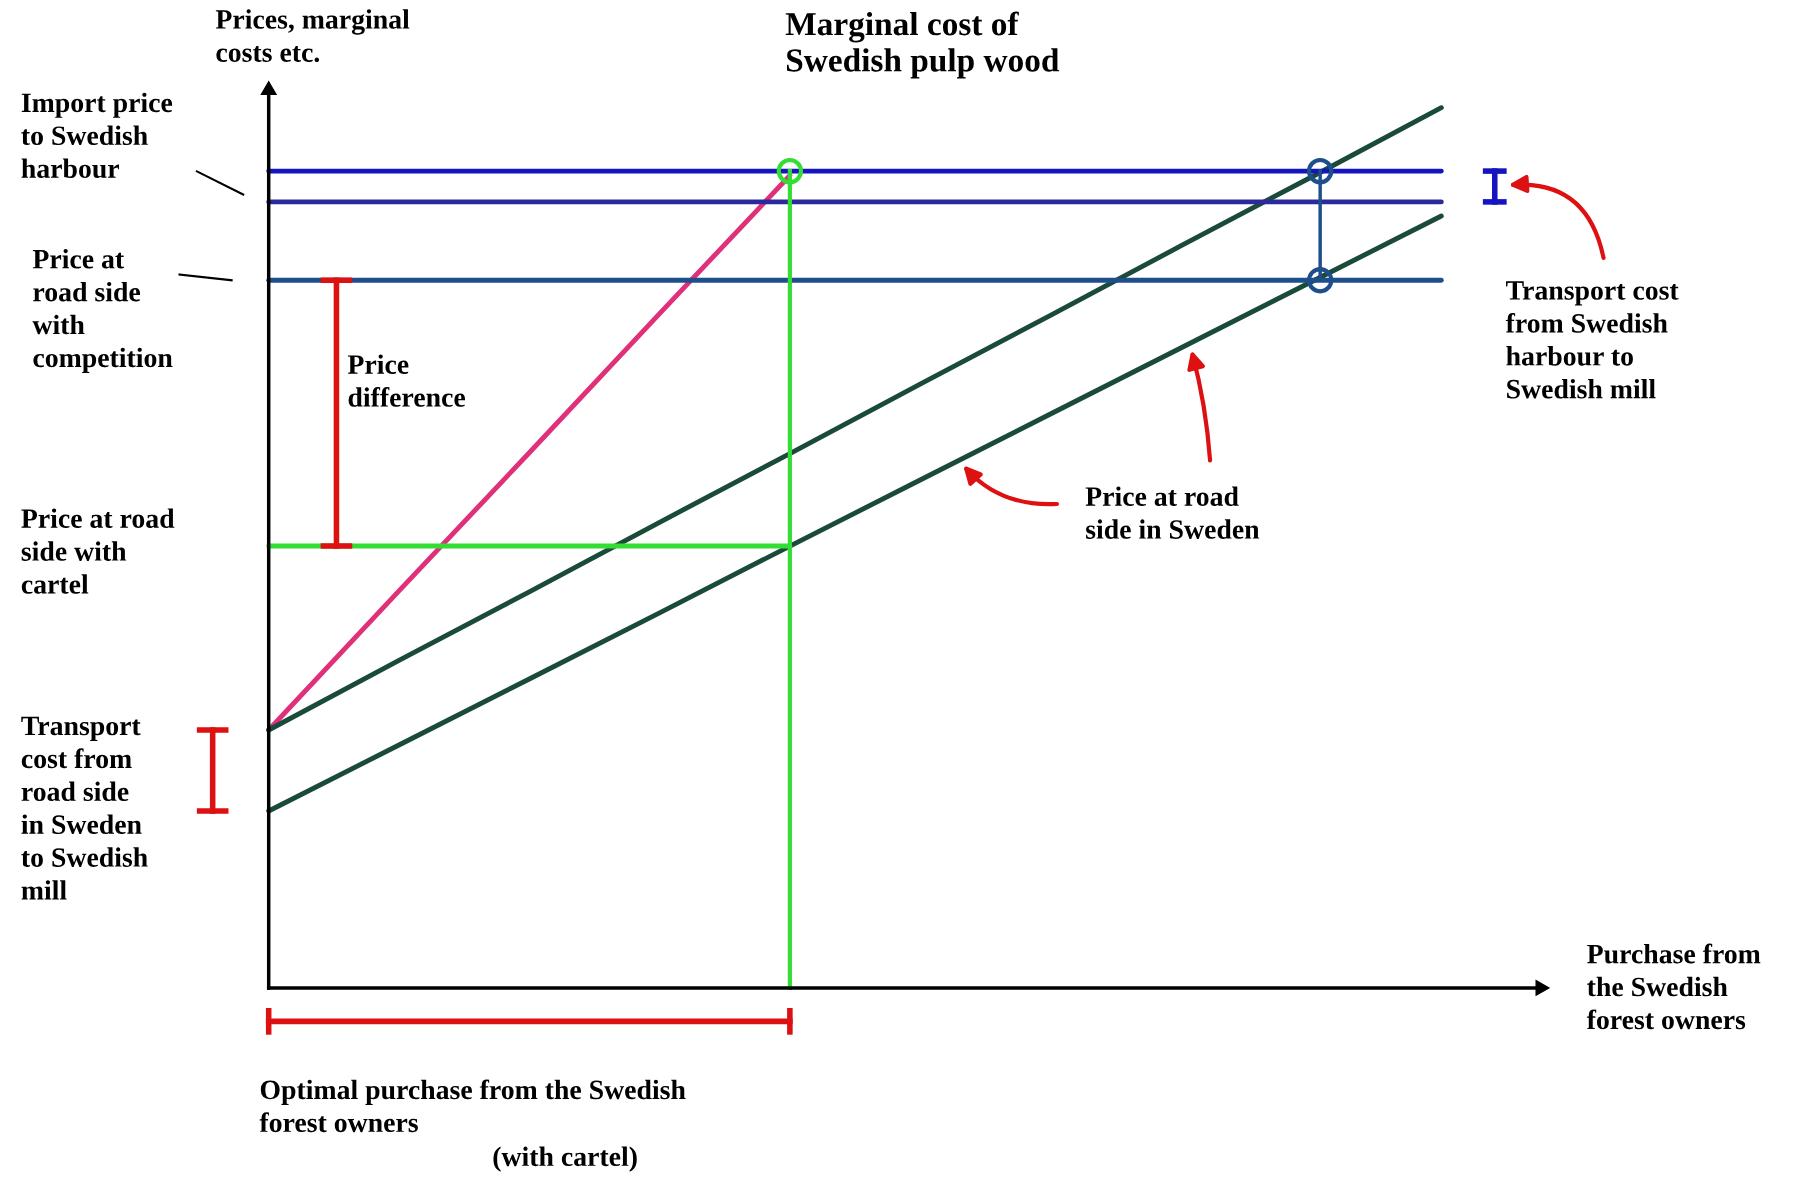 This screenshot has height=1186, width=1816. Describe the element at coordinates (406, 380) in the screenshot. I see `annotation: Price difference` at that location.